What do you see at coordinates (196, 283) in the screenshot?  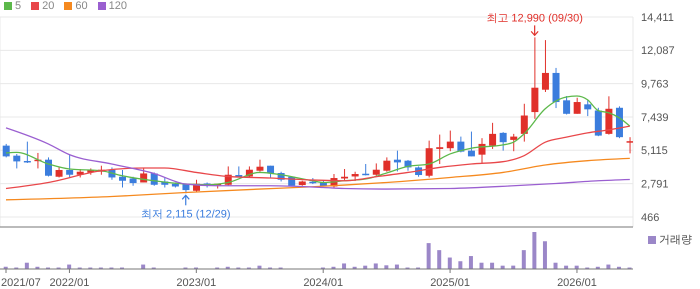 I see `x-tick-label: 2023/01` at bounding box center [196, 283].